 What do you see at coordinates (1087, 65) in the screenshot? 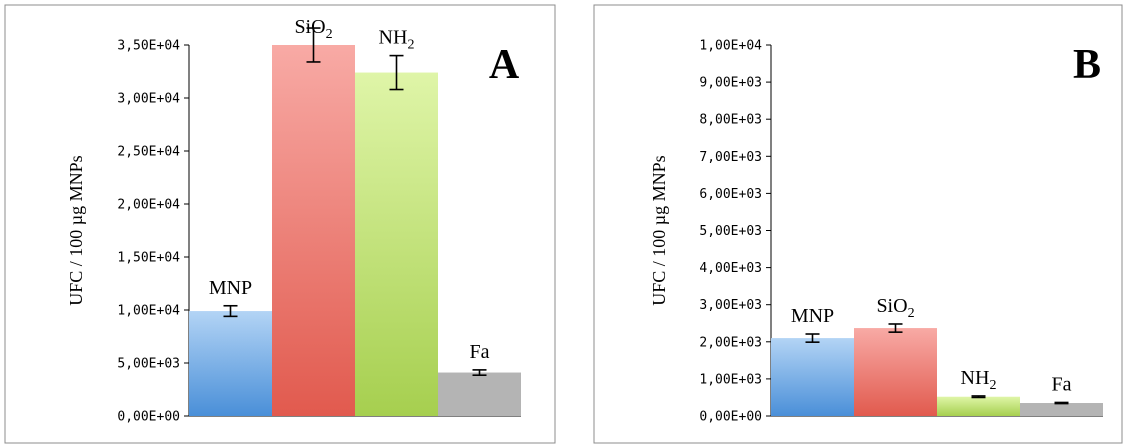
I see `panel-letter: B` at bounding box center [1087, 65].